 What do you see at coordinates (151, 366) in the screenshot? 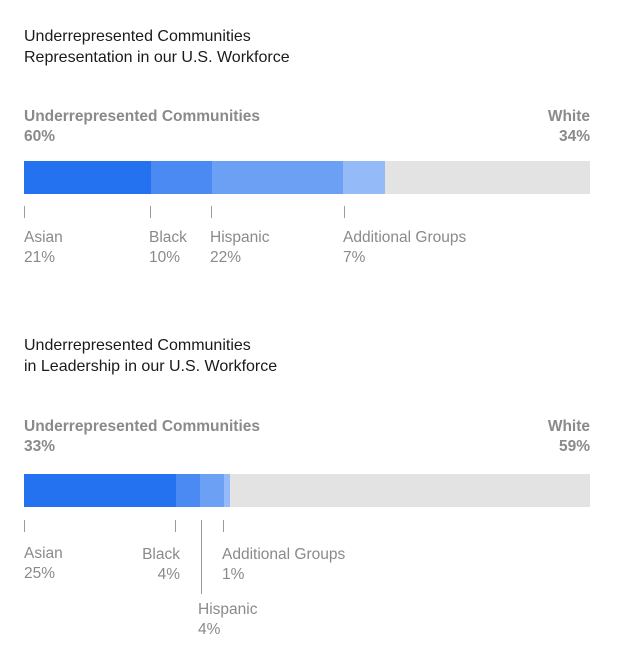
I see `chart-title-line-2: in Leadership in our U.S. Workforce` at bounding box center [151, 366].